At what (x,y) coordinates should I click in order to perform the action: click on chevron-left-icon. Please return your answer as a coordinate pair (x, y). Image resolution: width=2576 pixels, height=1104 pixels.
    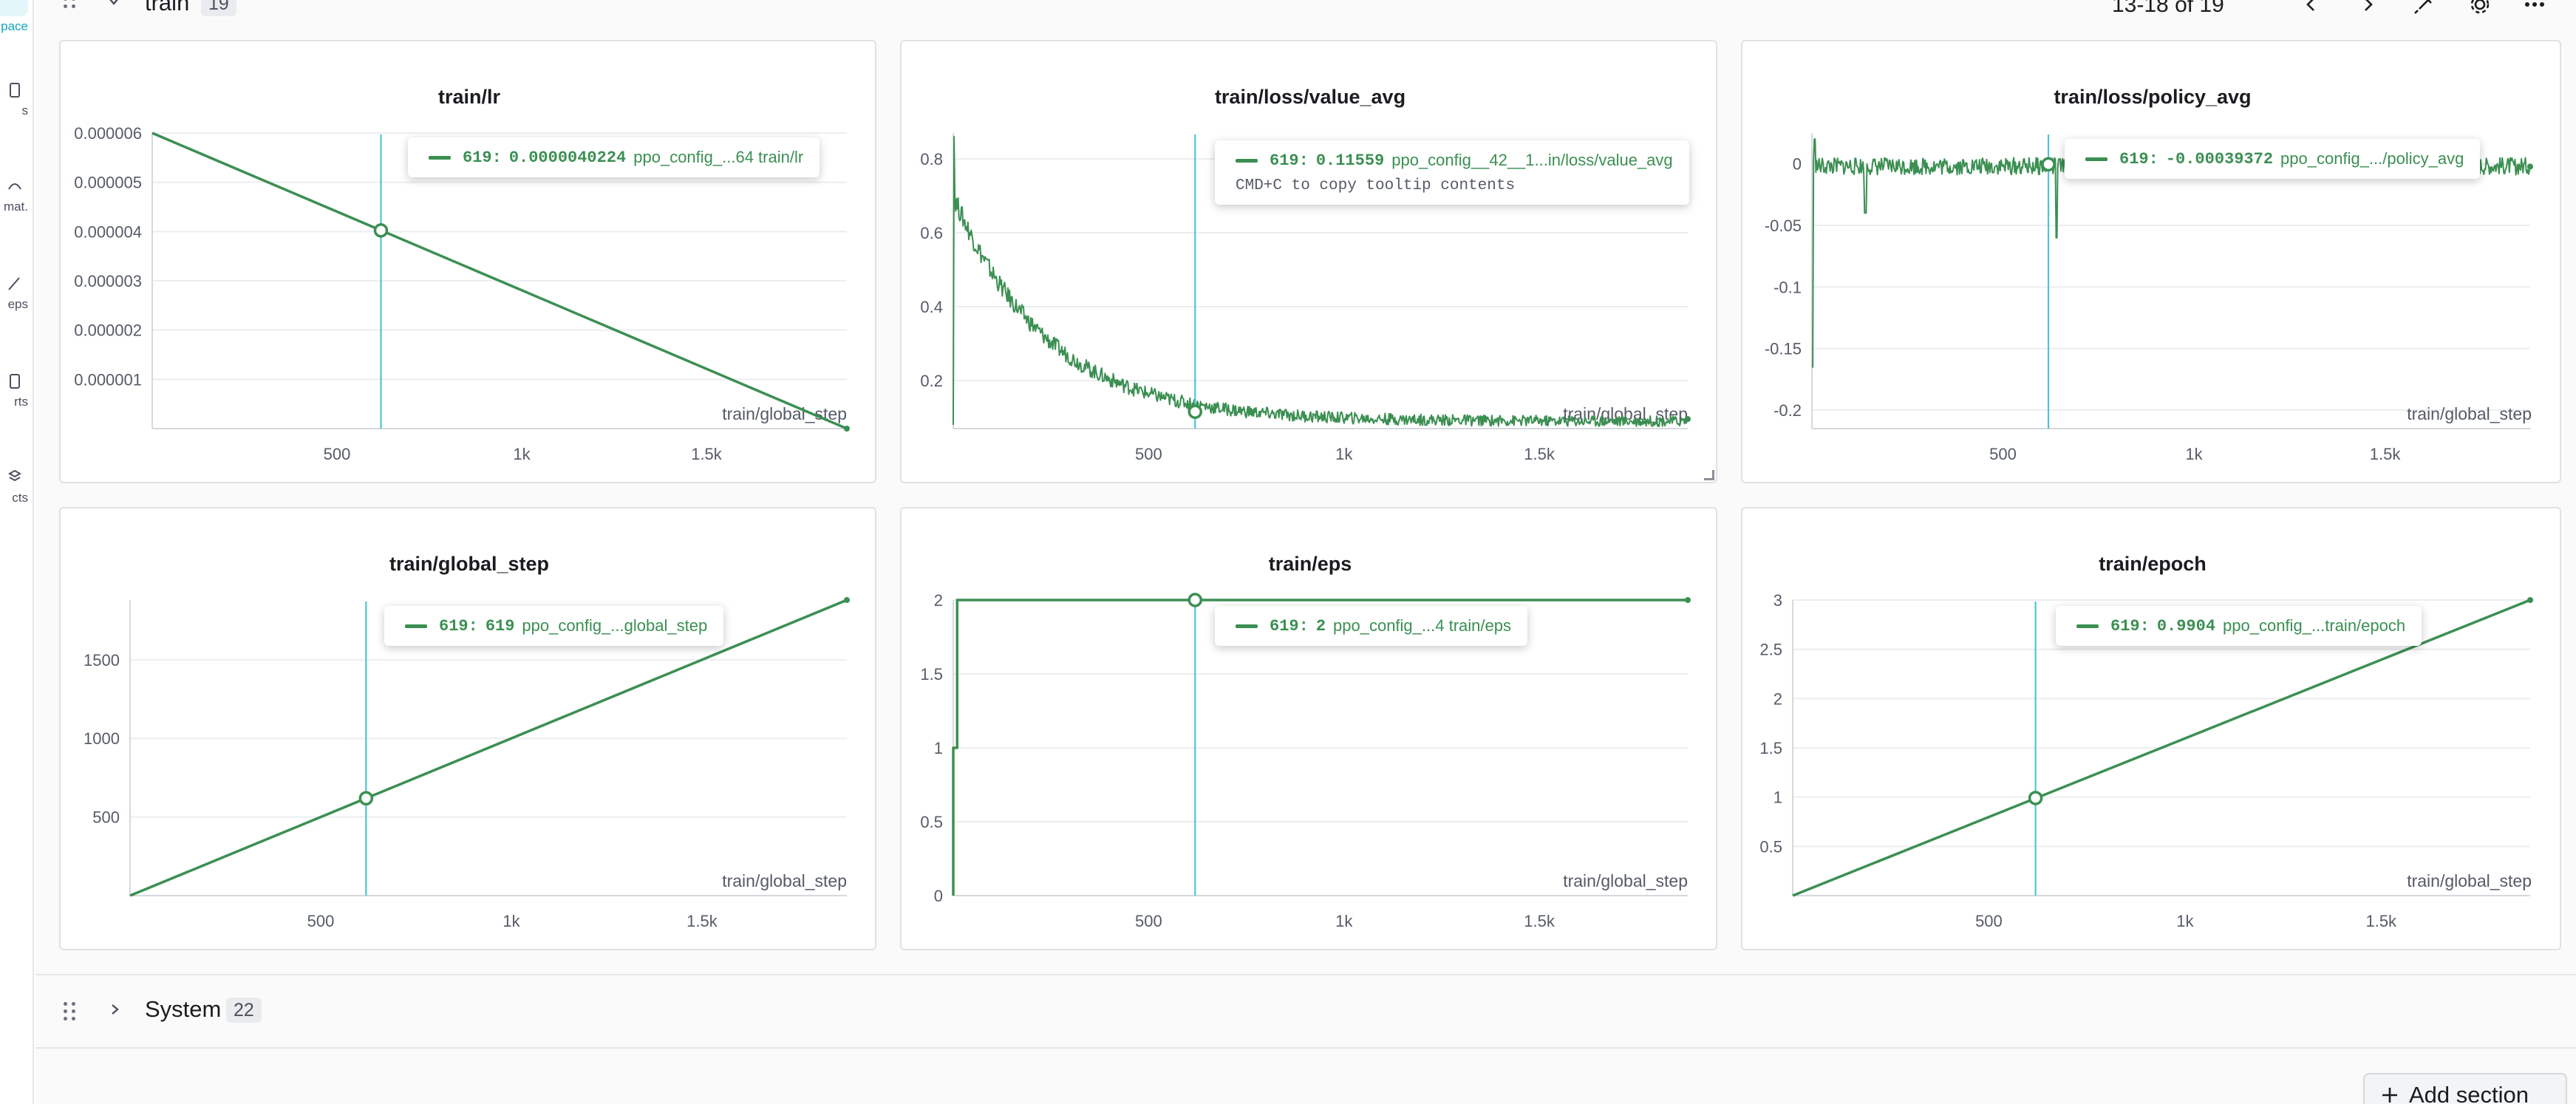
    Looking at the image, I should click on (2311, 9).